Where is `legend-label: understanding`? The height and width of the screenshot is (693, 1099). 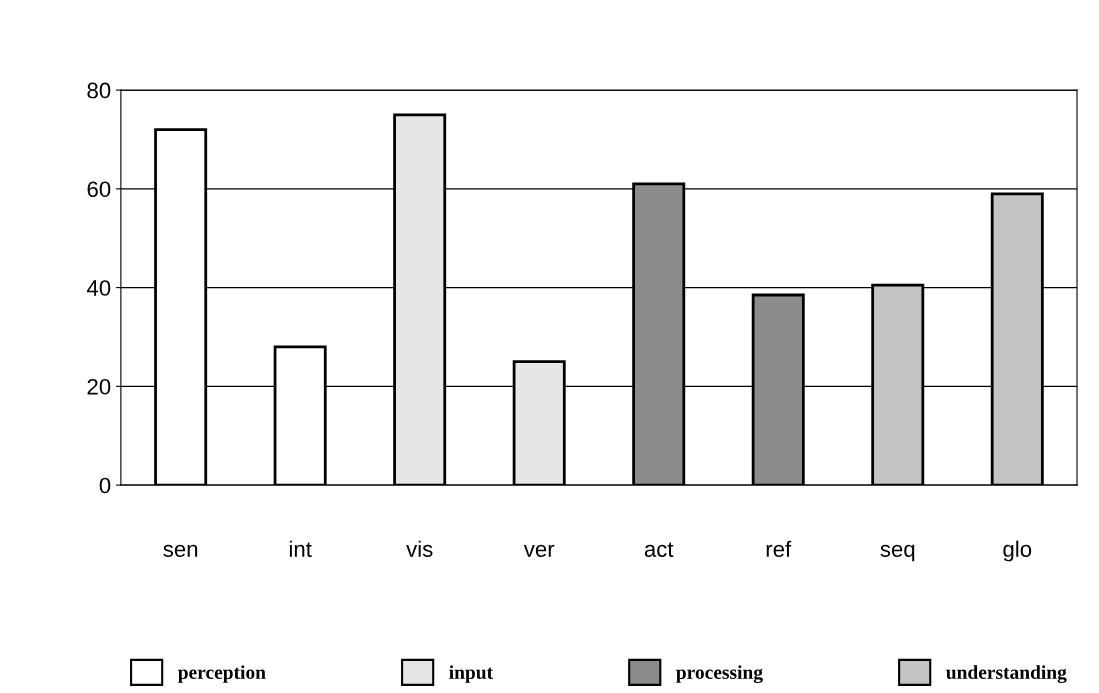 legend-label: understanding is located at coordinates (1006, 674).